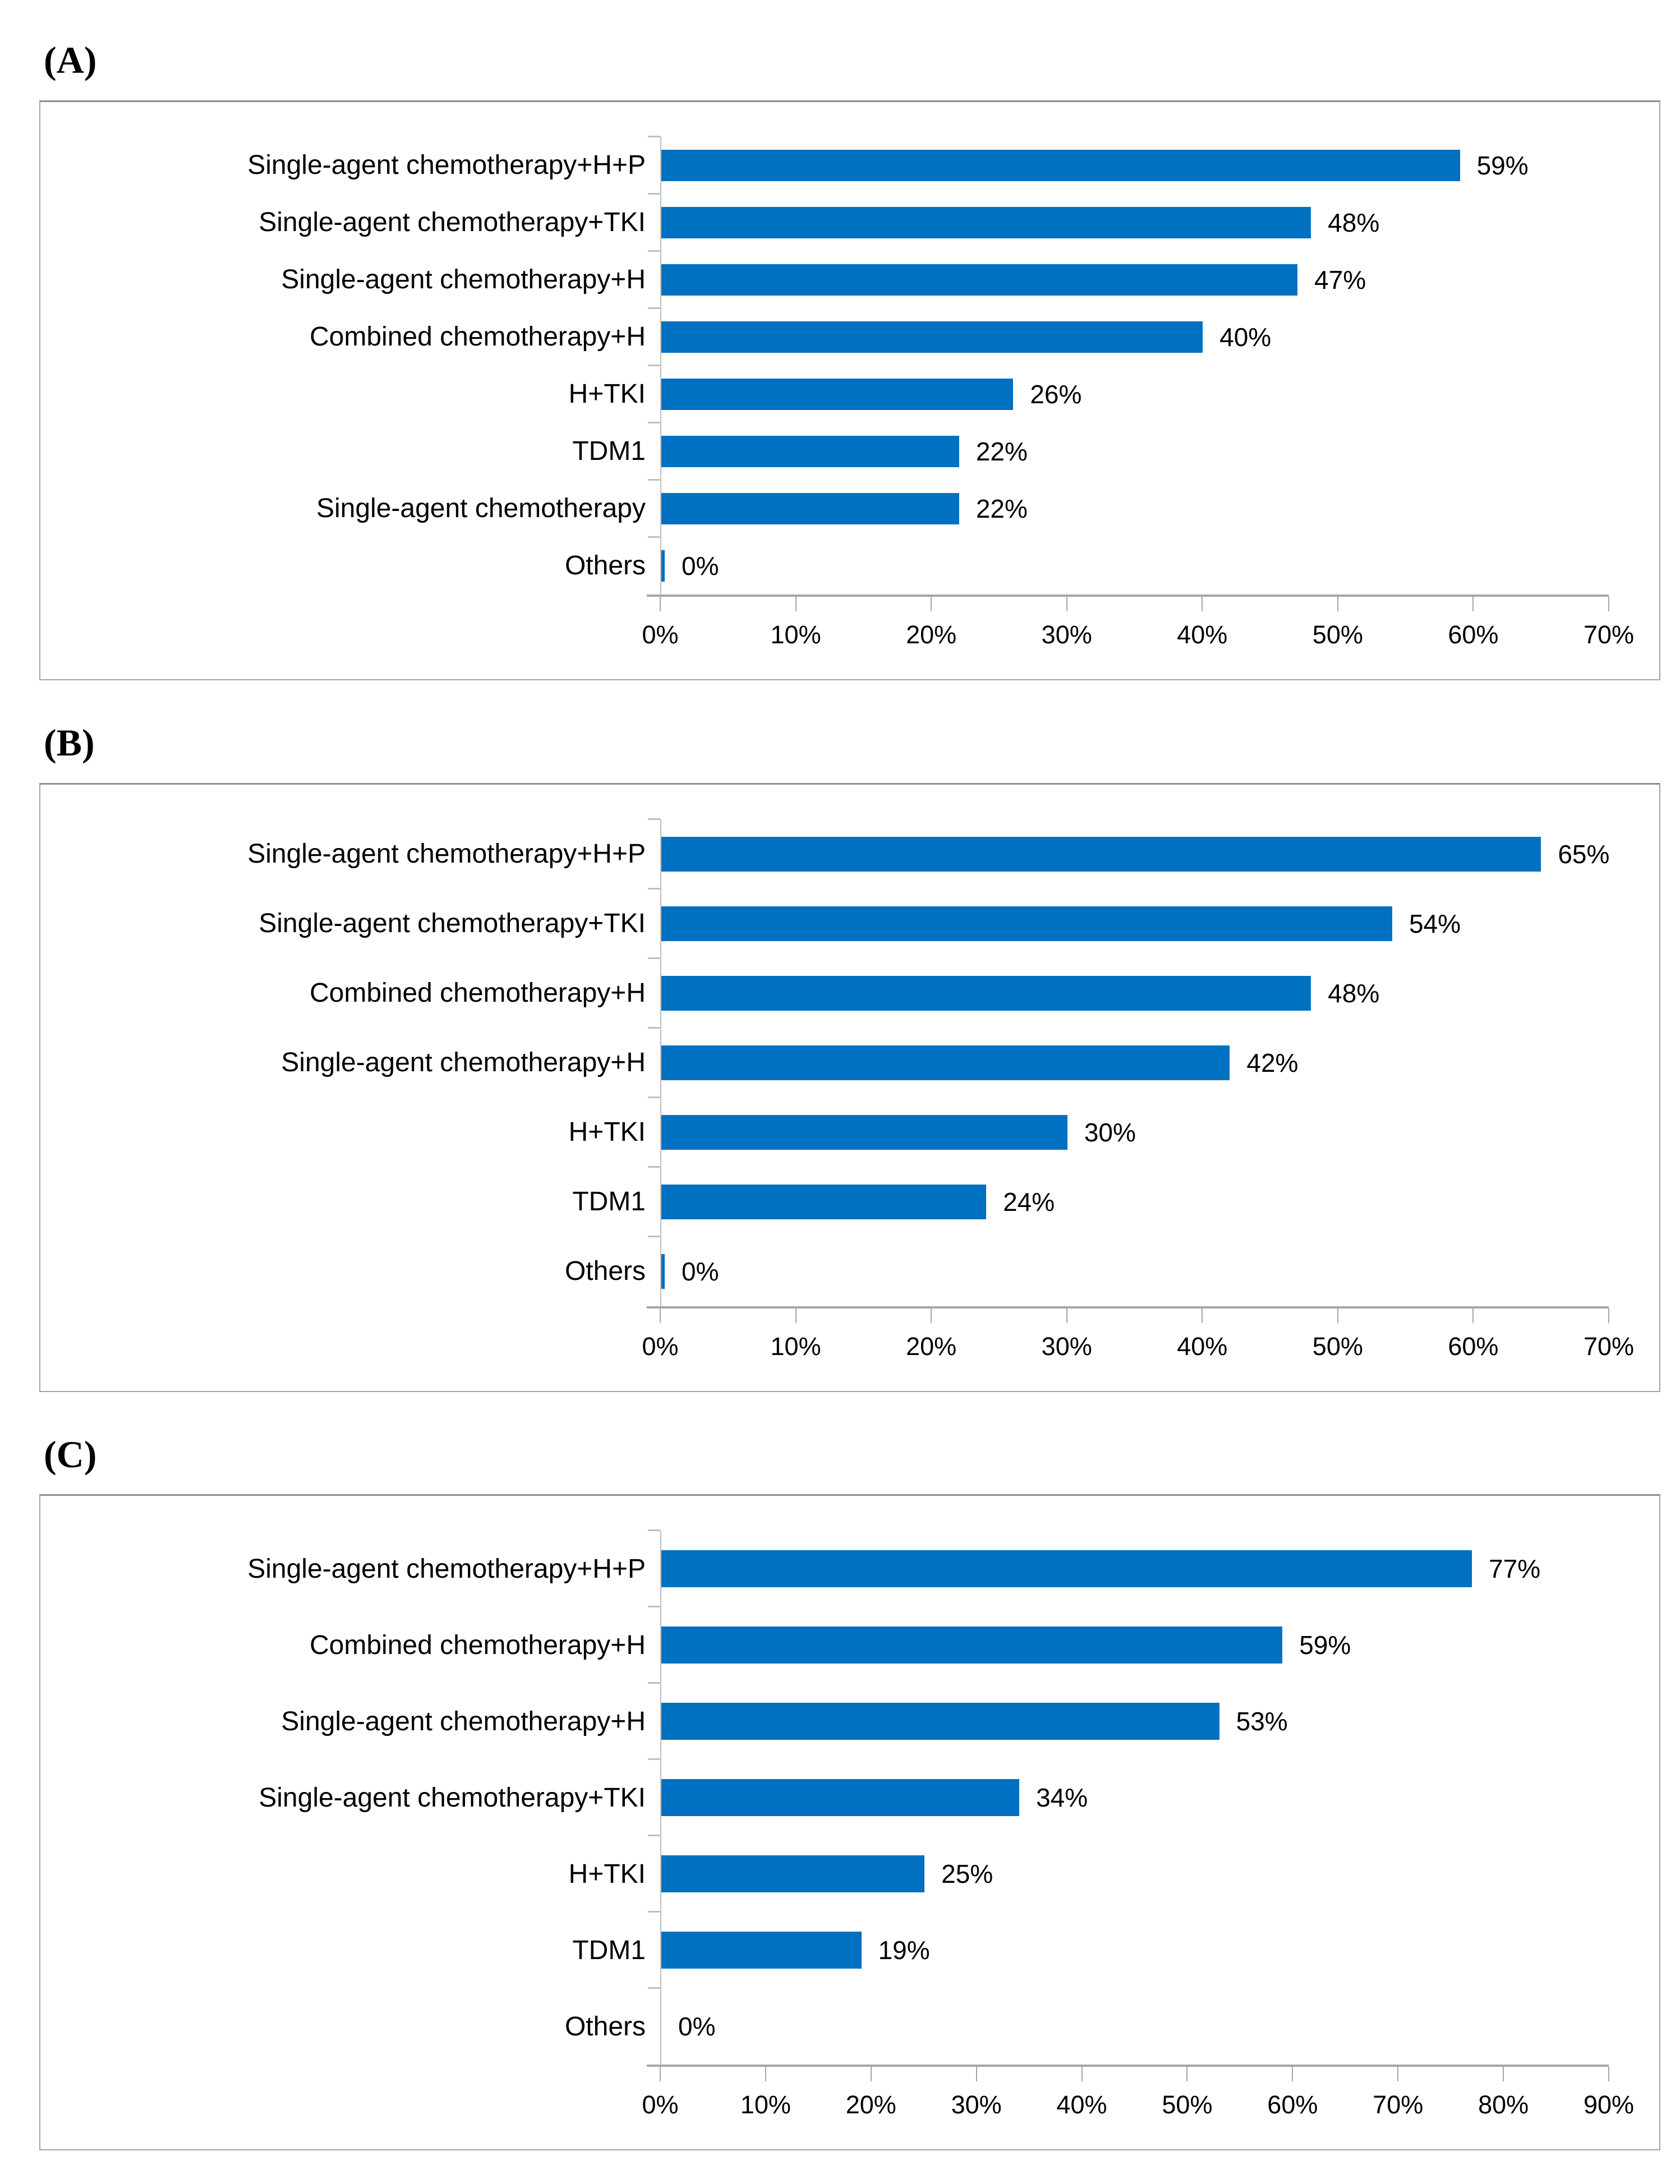 The width and height of the screenshot is (1680, 2184). Describe the element at coordinates (1128, 1131) in the screenshot. I see `bar-row: 30%` at that location.